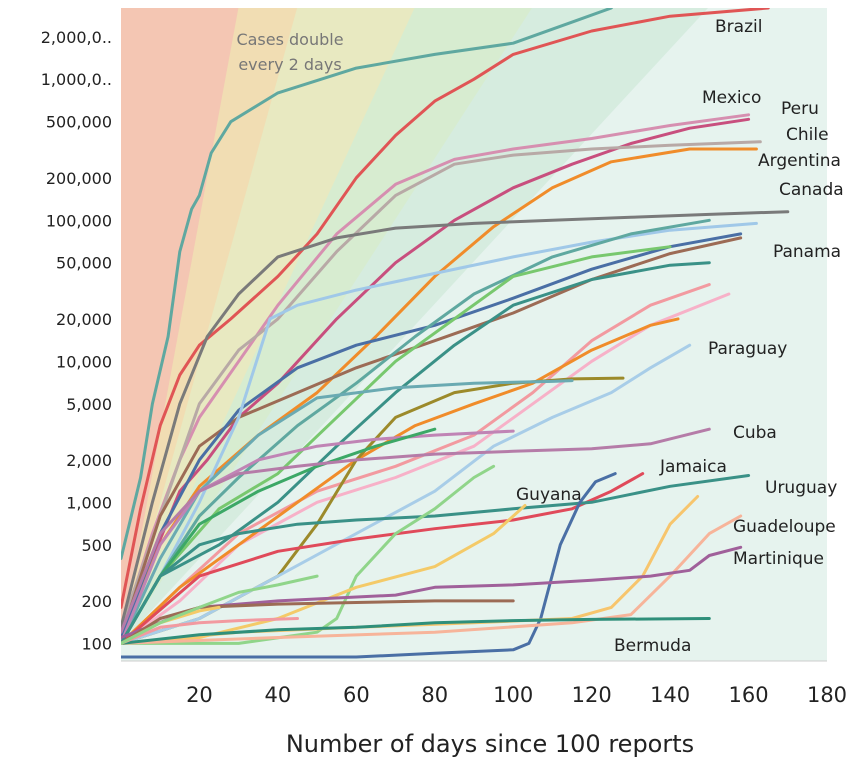 The width and height of the screenshot is (867, 759). Describe the element at coordinates (180, 326) in the screenshot. I see `doubling-band-2-days` at that location.